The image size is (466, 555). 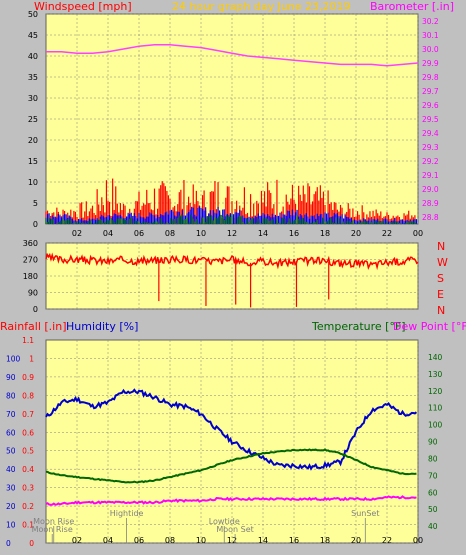 What do you see at coordinates (430, 35) in the screenshot?
I see `barometer-ytick: 30.1` at bounding box center [430, 35].